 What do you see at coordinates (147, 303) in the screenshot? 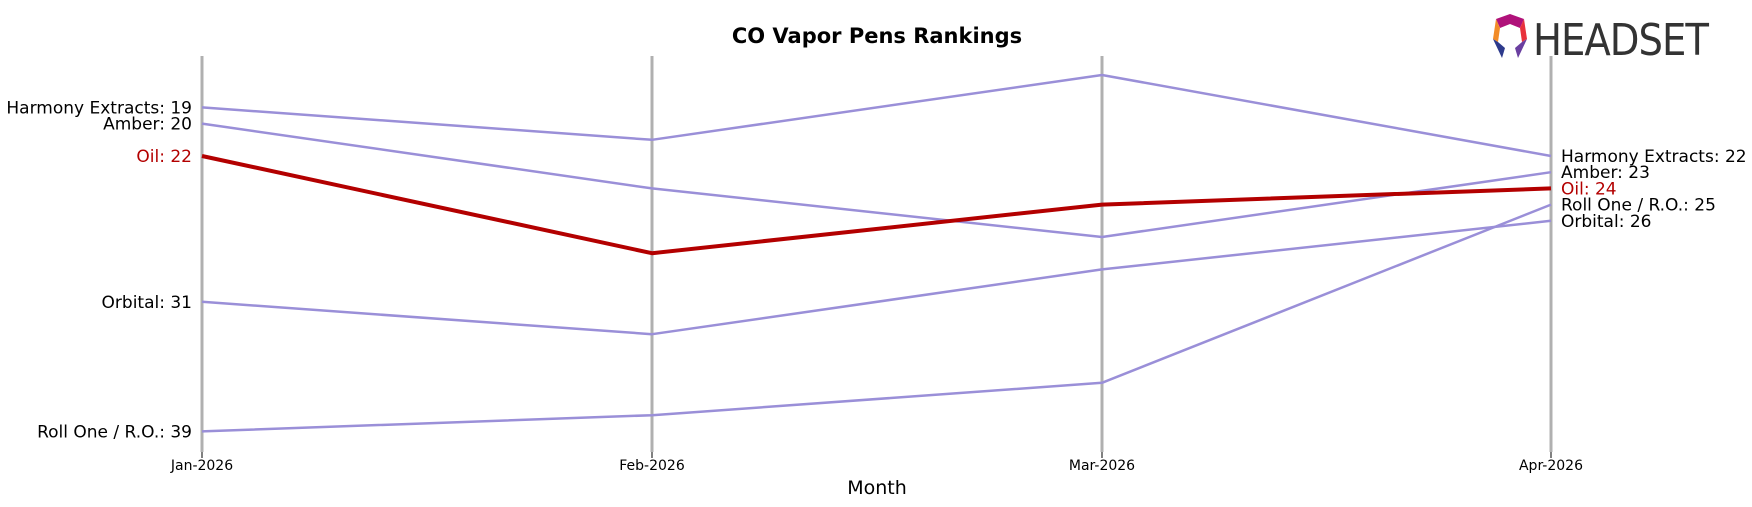
I see `start-label-orbital: Orbital: 31` at bounding box center [147, 303].